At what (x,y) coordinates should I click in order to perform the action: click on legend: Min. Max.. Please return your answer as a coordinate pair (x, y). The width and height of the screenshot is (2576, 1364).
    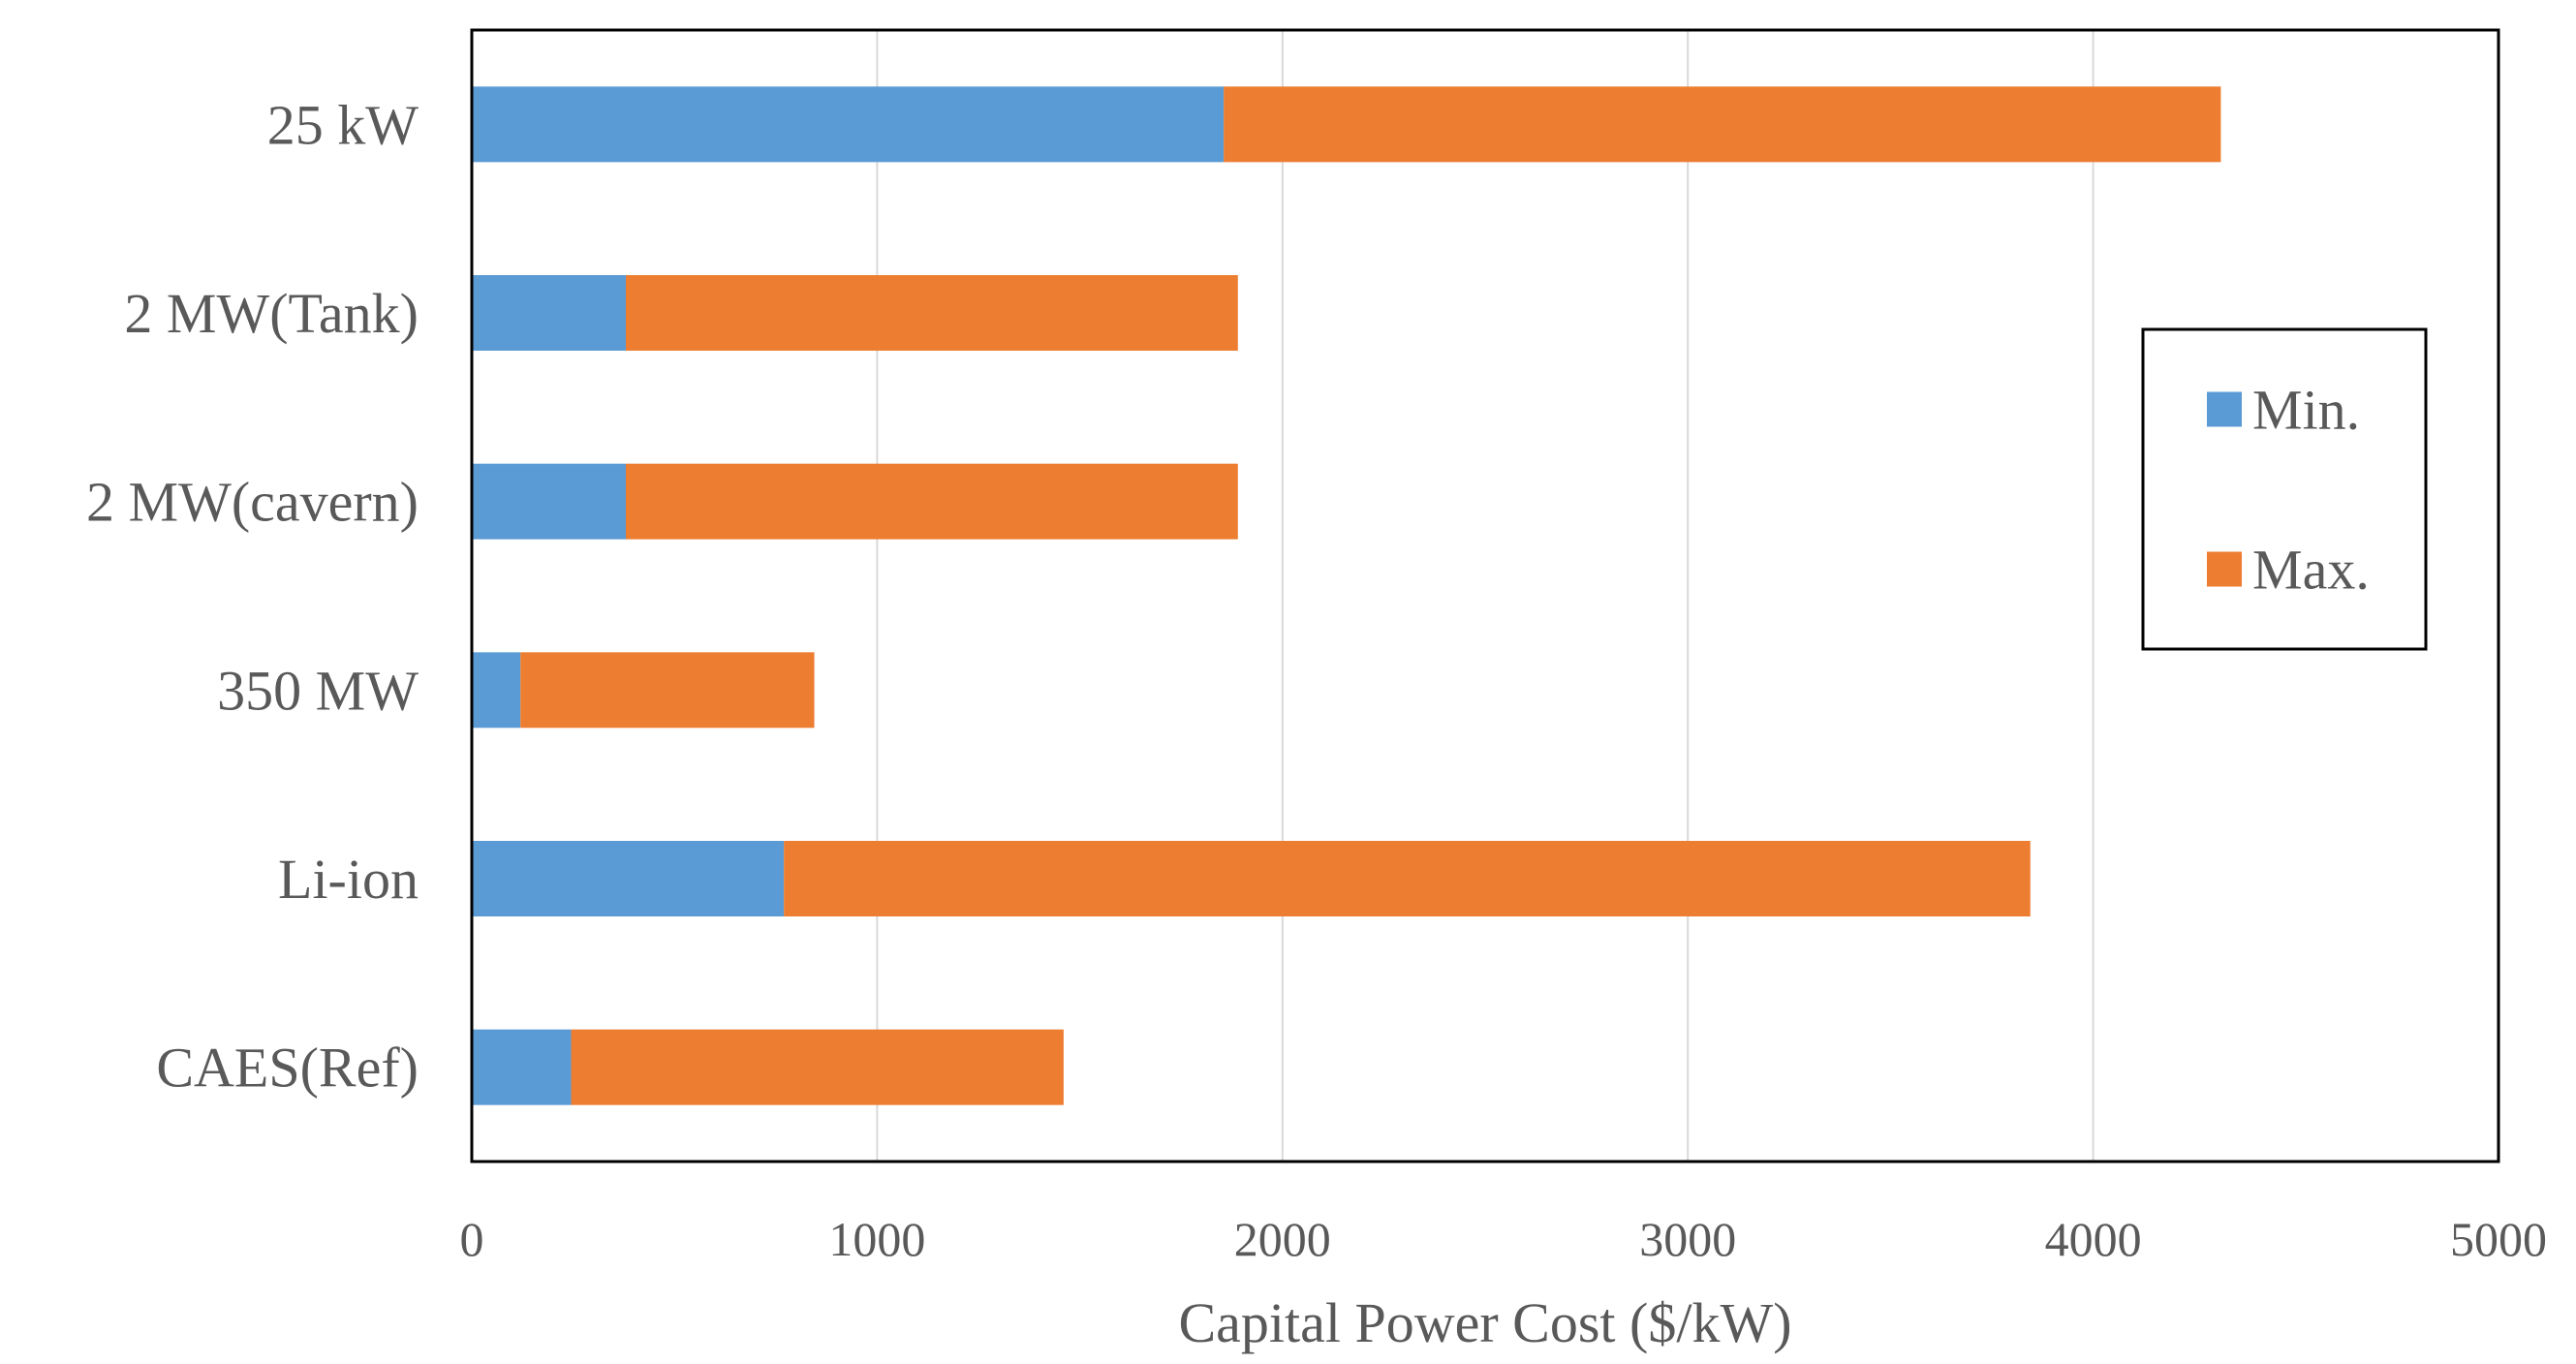
    Looking at the image, I should click on (2284, 489).